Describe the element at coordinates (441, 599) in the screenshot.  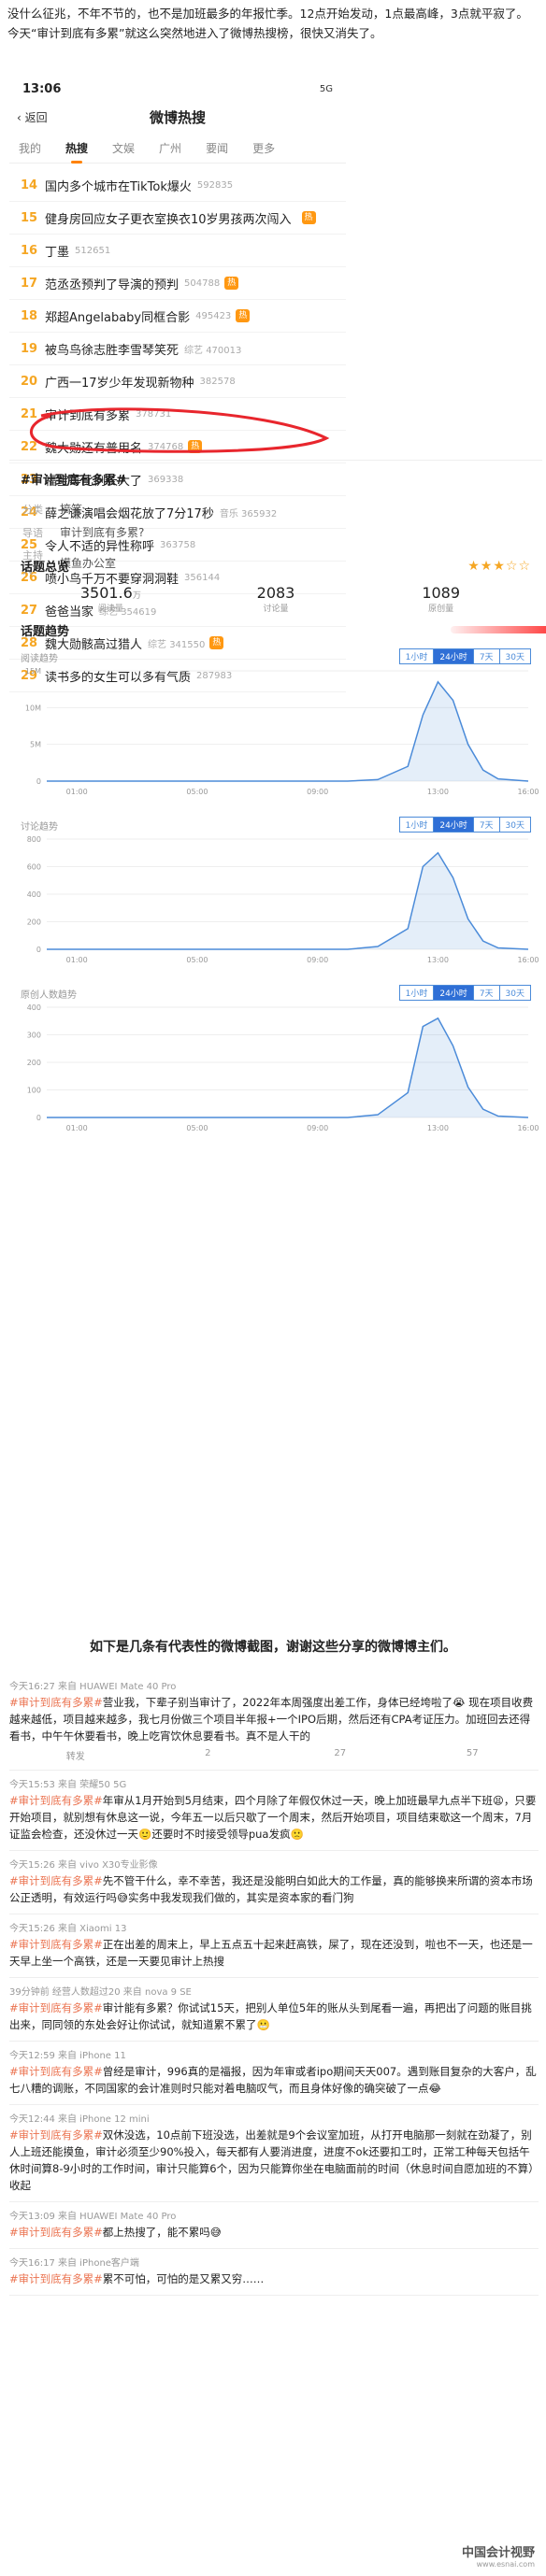
I see `stat-original: 1089 原创量` at that location.